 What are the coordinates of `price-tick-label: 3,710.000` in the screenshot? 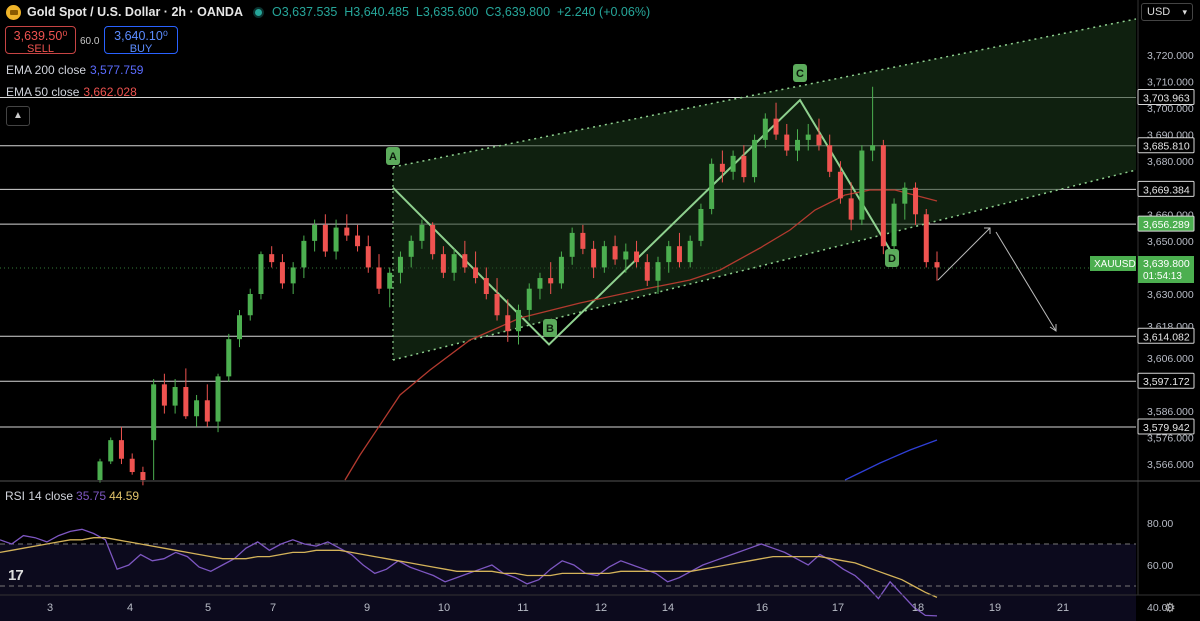 It's located at (1170, 82).